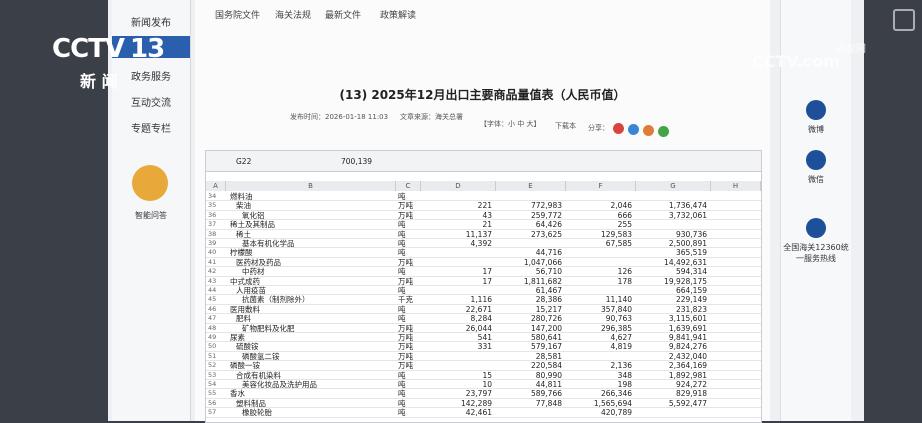  What do you see at coordinates (253, 215) in the screenshot?
I see `table-cell: 氧化铝` at bounding box center [253, 215].